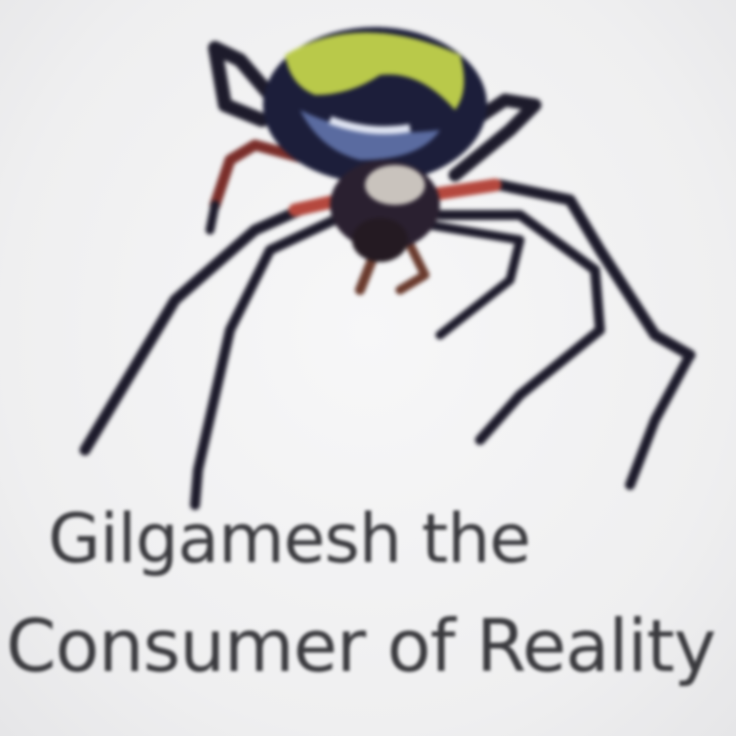 The image size is (736, 736). What do you see at coordinates (289, 539) in the screenshot?
I see `caption-line-1: Gilgamesh the` at bounding box center [289, 539].